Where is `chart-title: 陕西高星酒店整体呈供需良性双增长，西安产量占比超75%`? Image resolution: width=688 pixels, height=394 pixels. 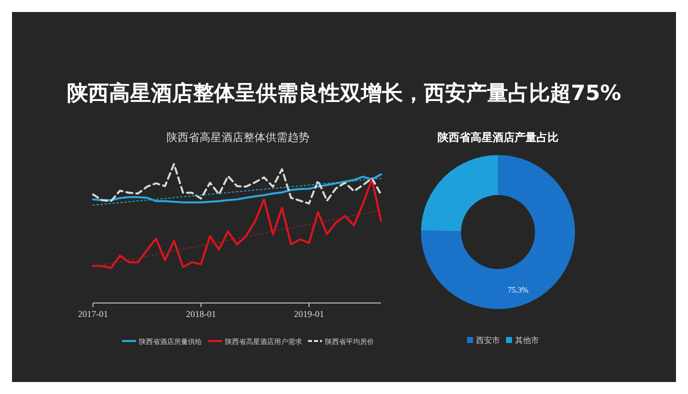
chart-title: 陕西高星酒店整体呈供需良性双增长，西安产量占比超75% is located at coordinates (344, 93).